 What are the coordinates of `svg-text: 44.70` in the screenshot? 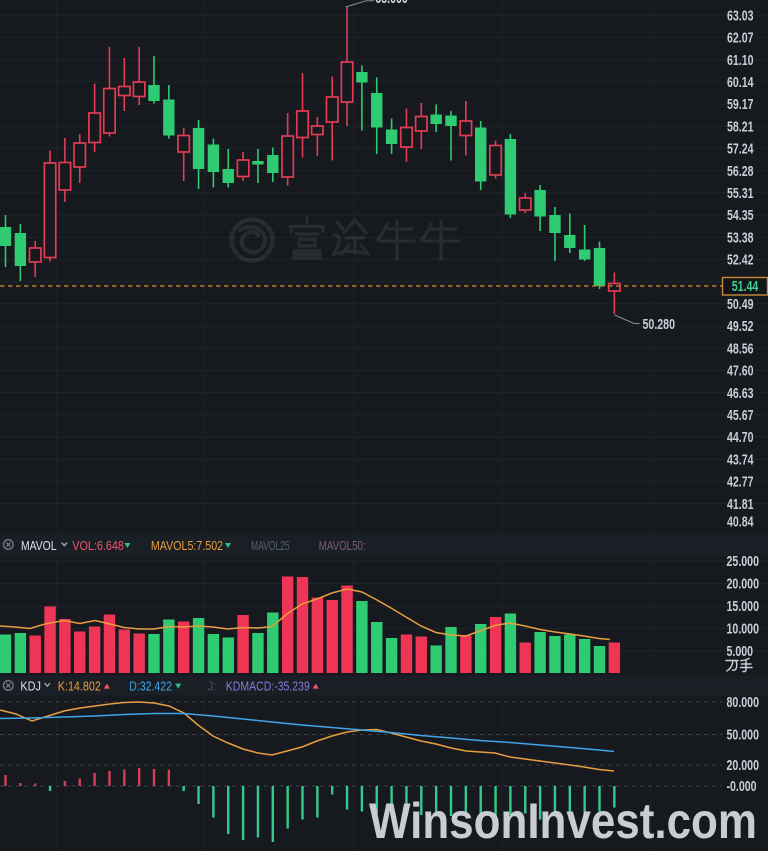 It's located at (740, 437).